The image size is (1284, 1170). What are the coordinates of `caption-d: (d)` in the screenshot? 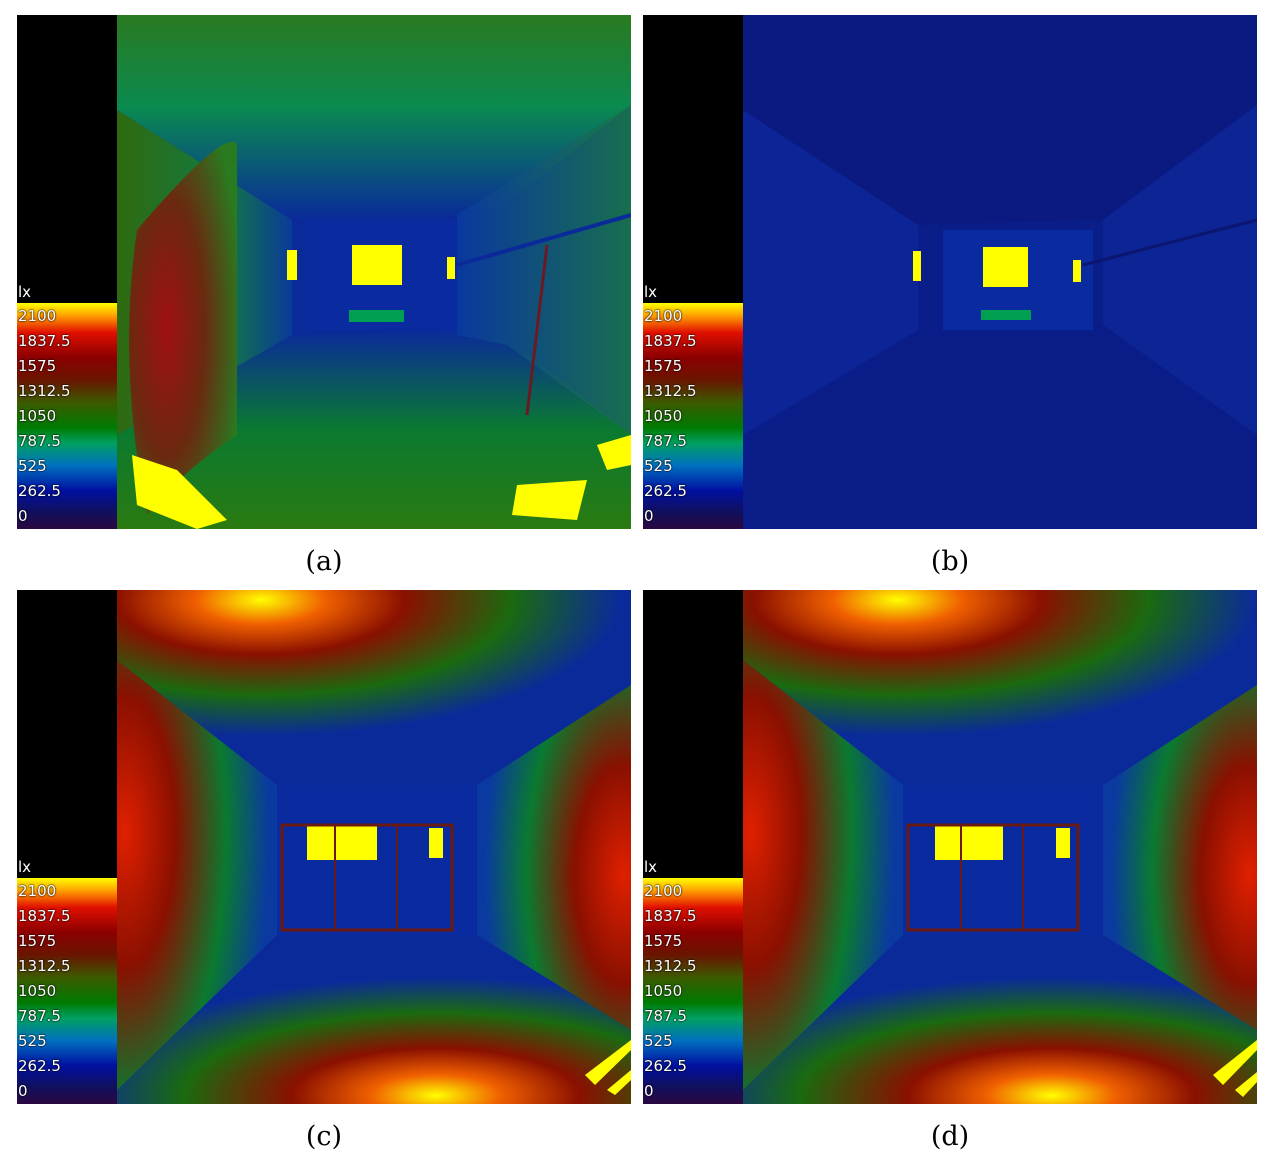 It's located at (950, 1136).